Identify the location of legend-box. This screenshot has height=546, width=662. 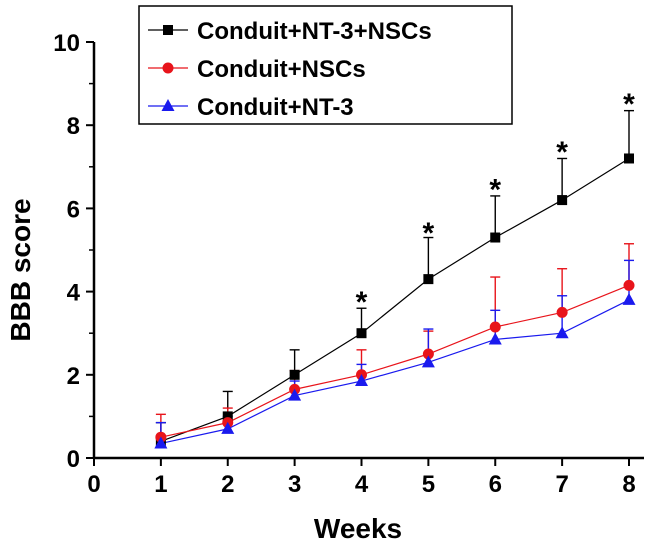
(325, 65).